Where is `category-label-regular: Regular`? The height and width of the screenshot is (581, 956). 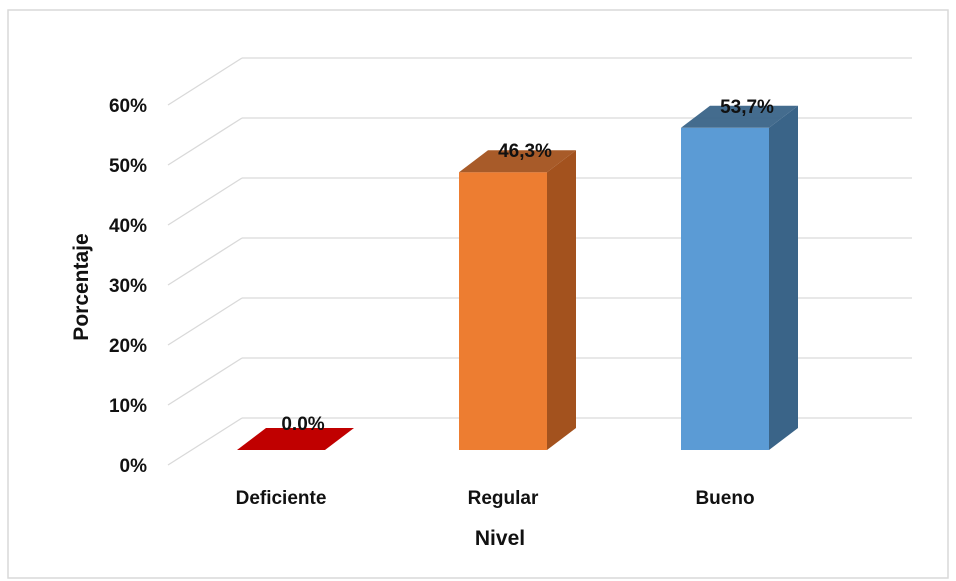
category-label-regular: Regular is located at coordinates (503, 498).